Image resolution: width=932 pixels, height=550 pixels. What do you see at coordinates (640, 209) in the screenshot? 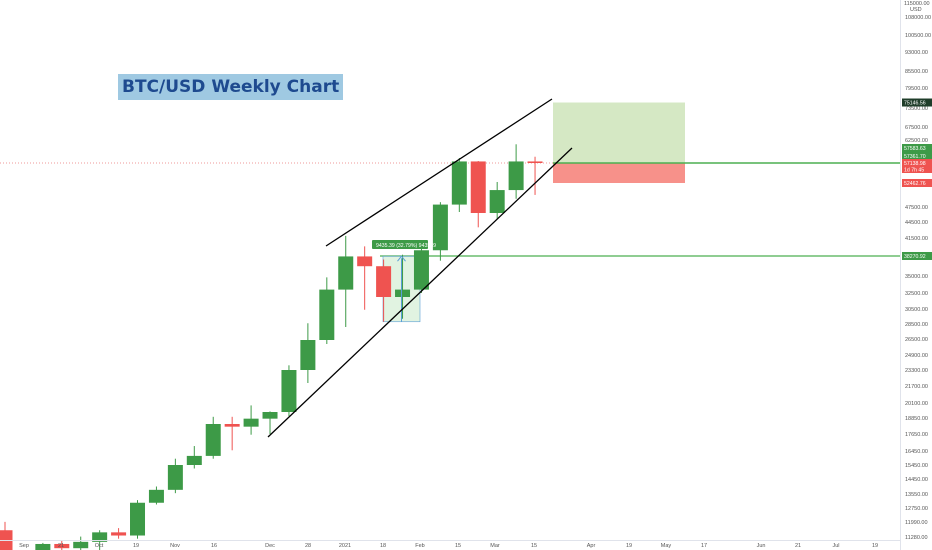
I see `horizontal-levels` at bounding box center [640, 209].